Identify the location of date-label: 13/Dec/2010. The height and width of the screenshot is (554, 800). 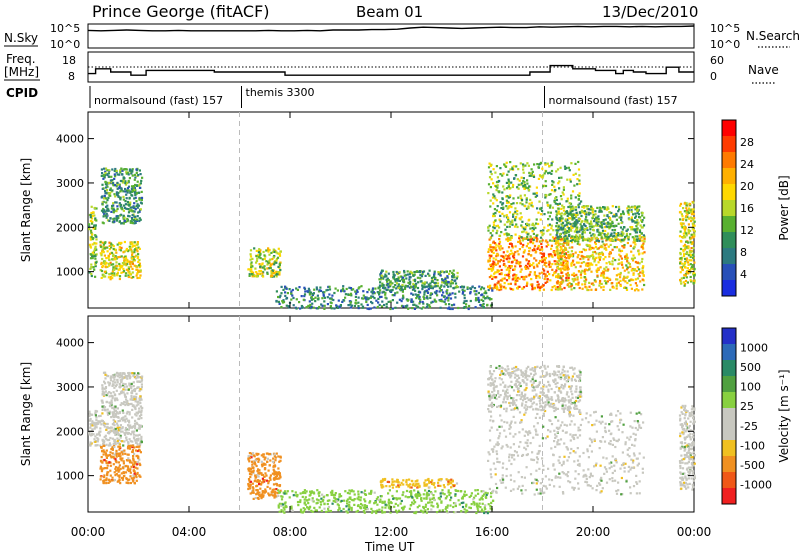
(650, 12).